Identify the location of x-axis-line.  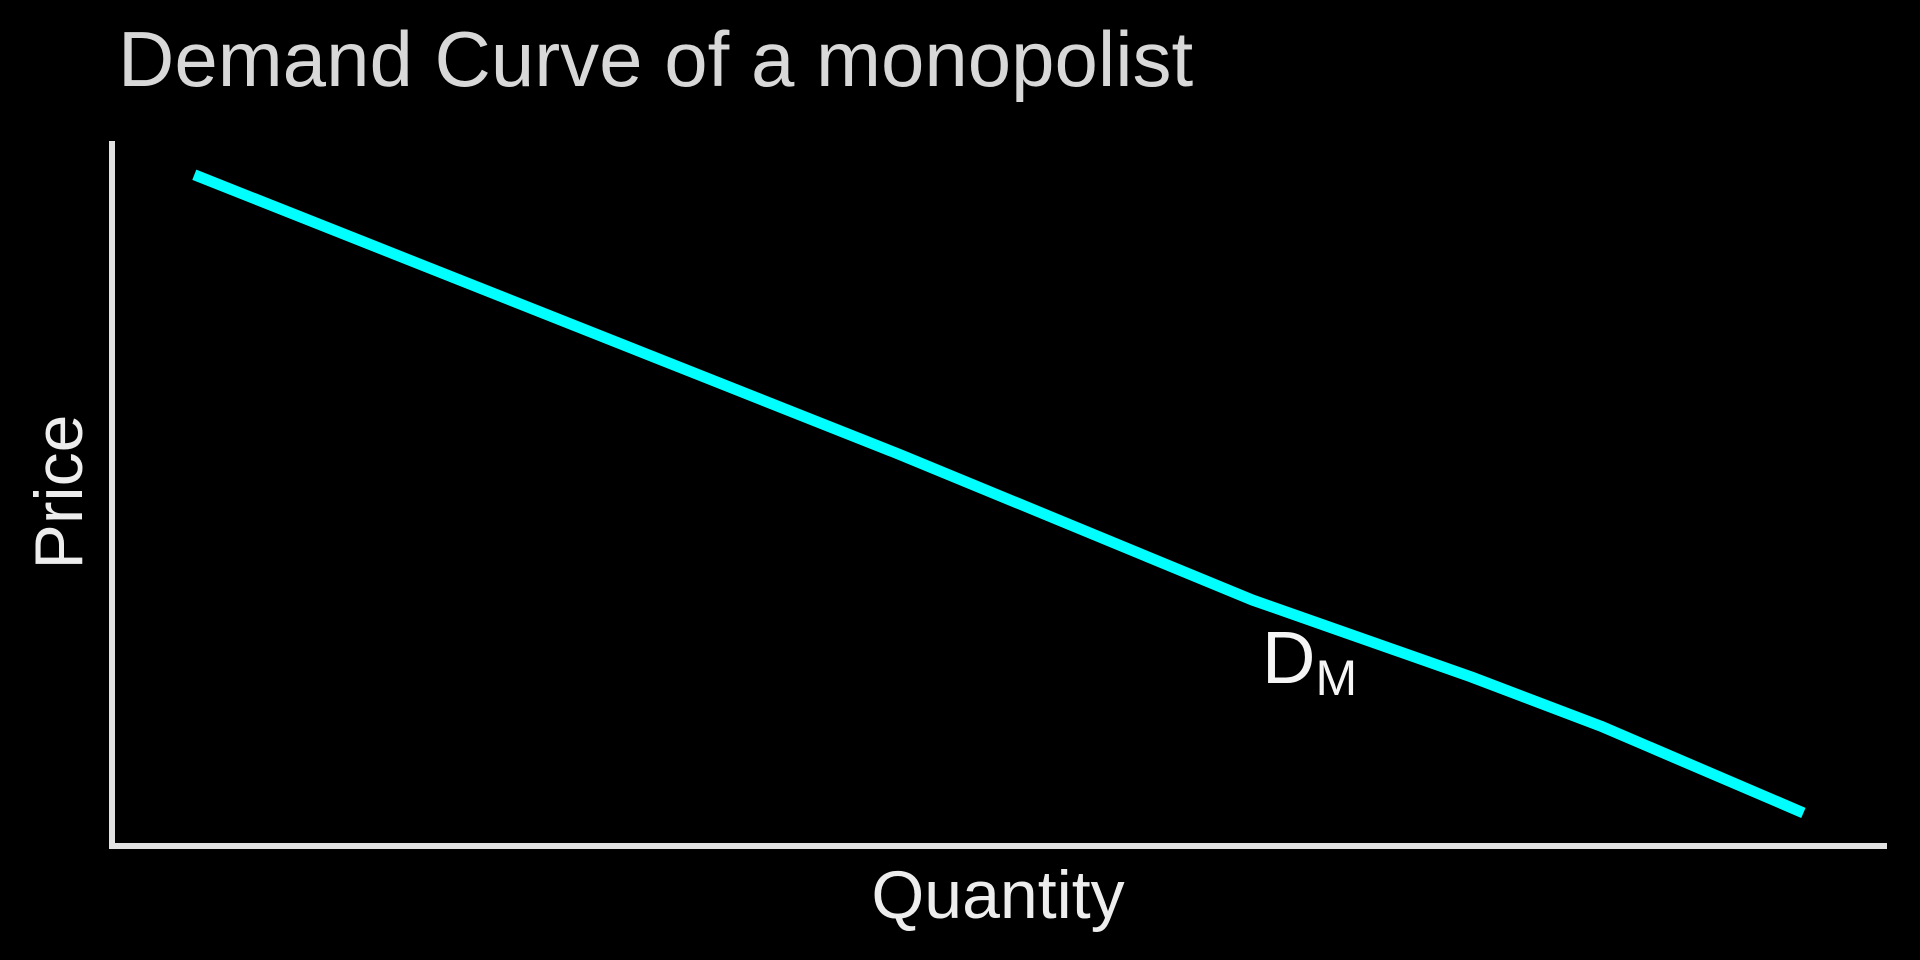
(998, 846).